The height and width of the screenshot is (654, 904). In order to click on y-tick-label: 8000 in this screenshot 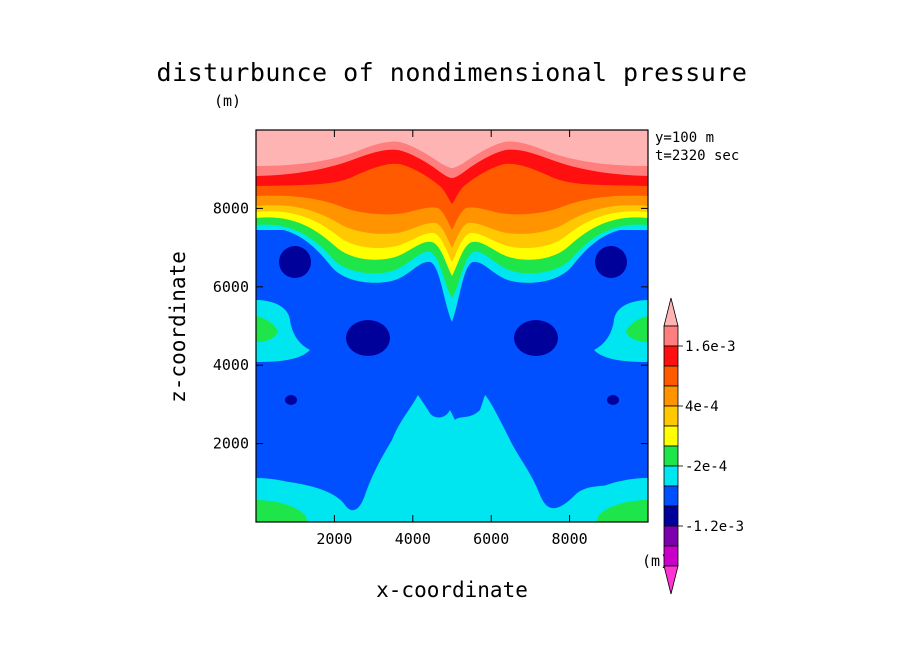, I will do `click(231, 208)`.